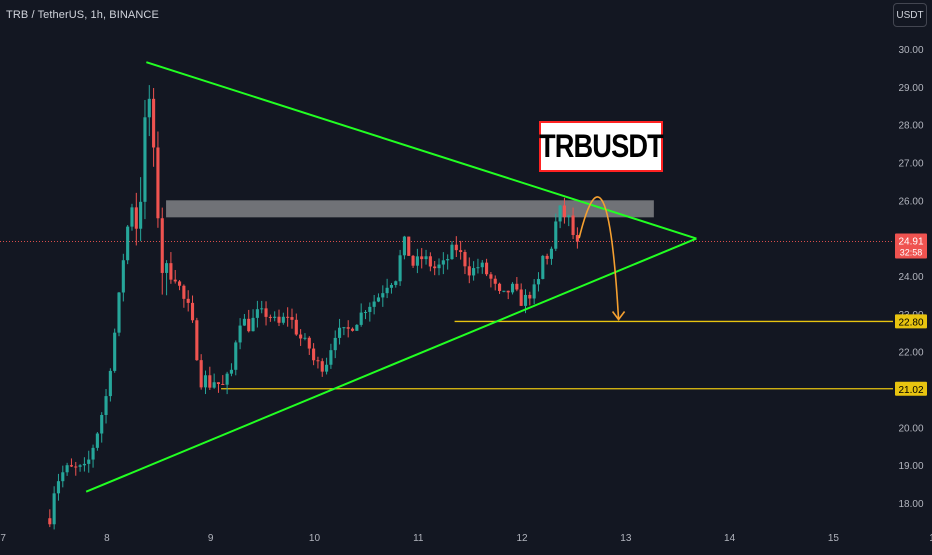 This screenshot has width=932, height=555. I want to click on resistance-zone, so click(410, 209).